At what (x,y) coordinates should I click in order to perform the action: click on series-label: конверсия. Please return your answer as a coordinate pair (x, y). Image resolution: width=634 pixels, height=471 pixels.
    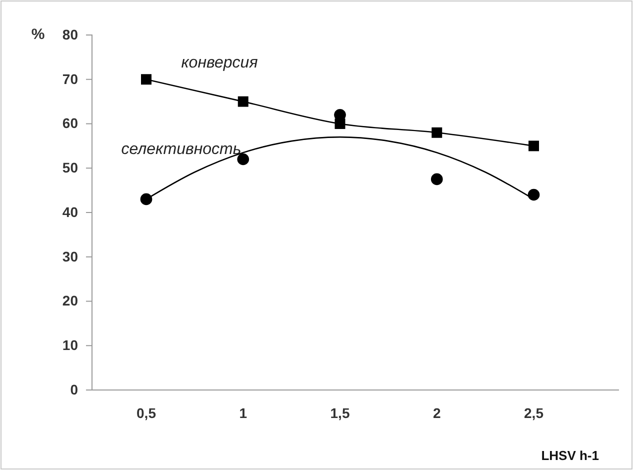
    Looking at the image, I should click on (219, 63).